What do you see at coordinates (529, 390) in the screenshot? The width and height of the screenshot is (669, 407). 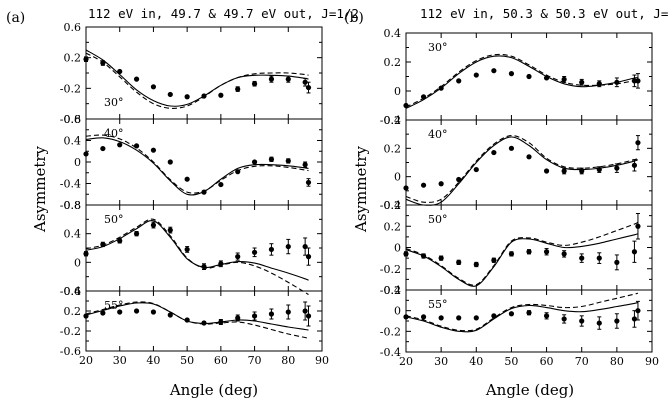 I see `x-axis-label-b: Angle (deg)` at bounding box center [529, 390].